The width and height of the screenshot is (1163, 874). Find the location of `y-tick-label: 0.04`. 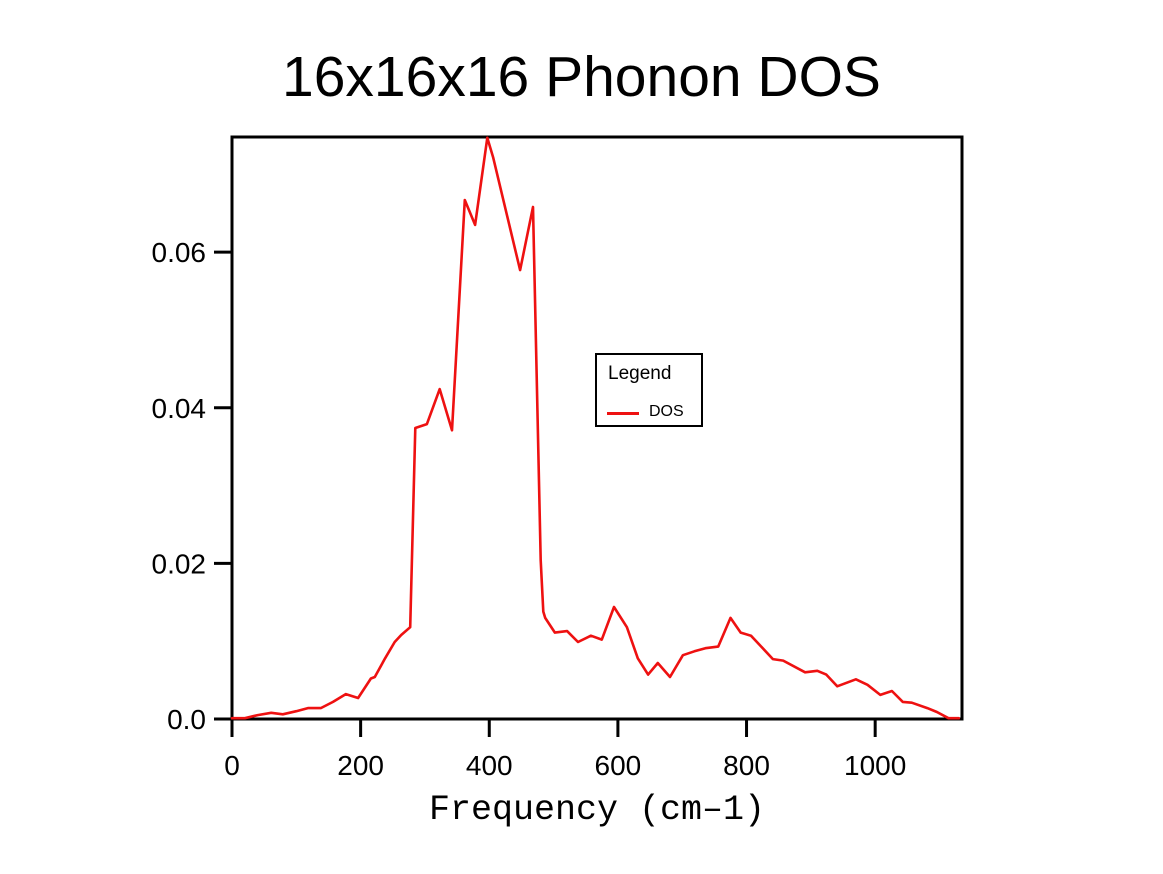

y-tick-label: 0.04 is located at coordinates (179, 408).